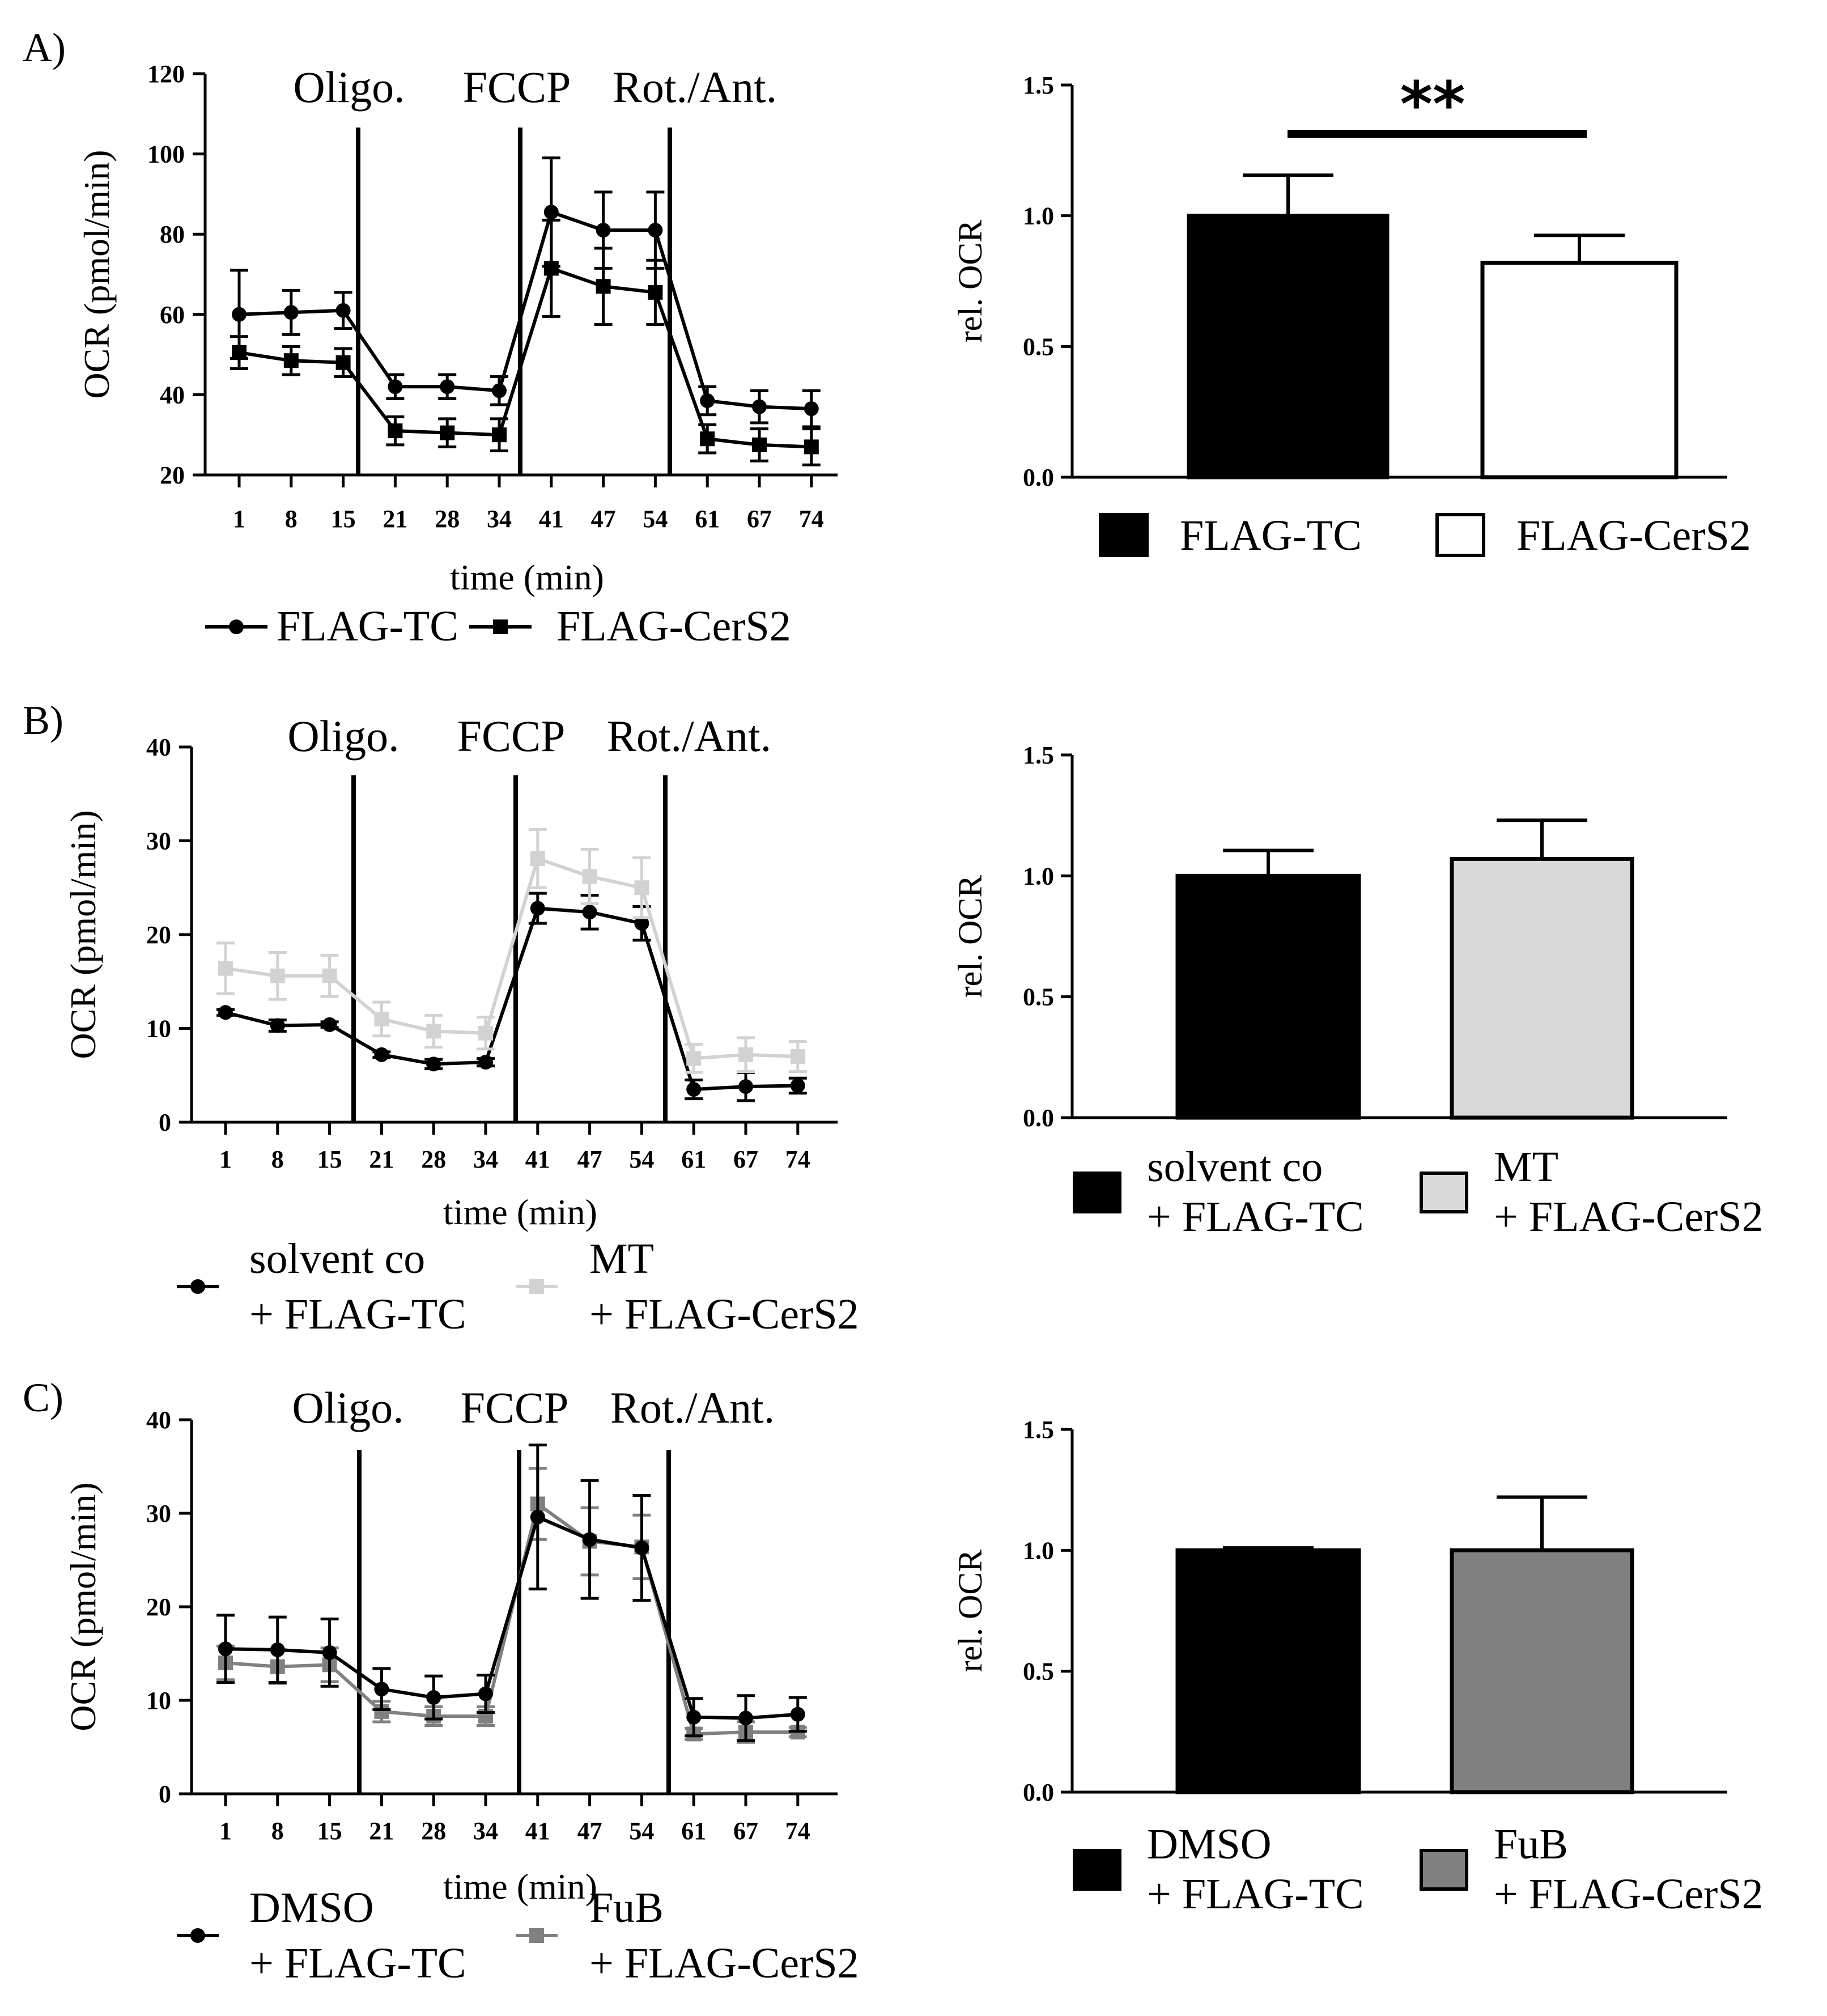 The height and width of the screenshot is (2016, 1827). Describe the element at coordinates (626, 1908) in the screenshot. I see `legend-label: FuB` at that location.